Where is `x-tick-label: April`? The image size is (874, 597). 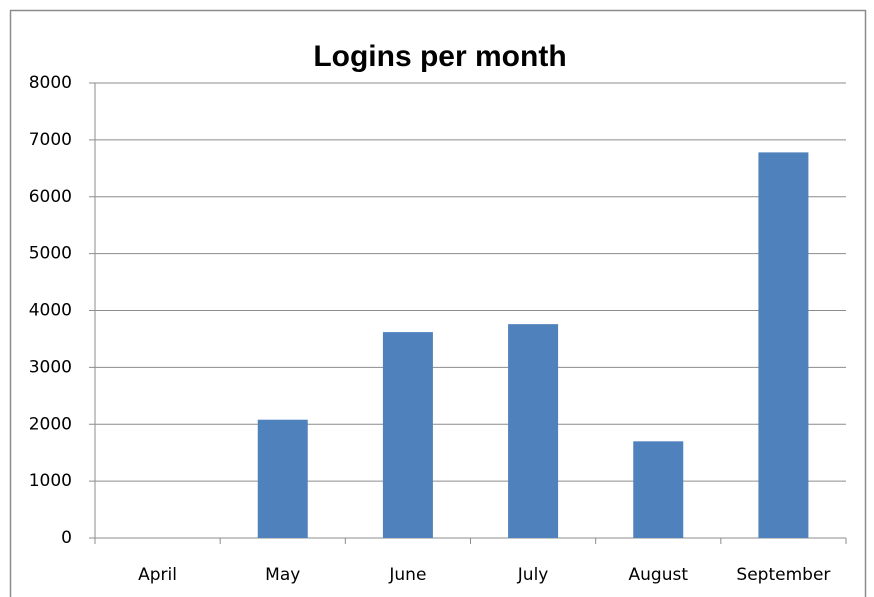
x-tick-label: April is located at coordinates (157, 575).